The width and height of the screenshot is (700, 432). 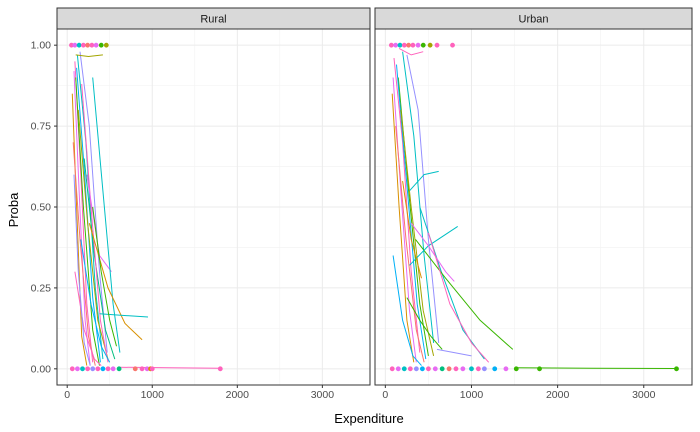 I want to click on y-tick-label: 0.50, so click(x=41, y=208).